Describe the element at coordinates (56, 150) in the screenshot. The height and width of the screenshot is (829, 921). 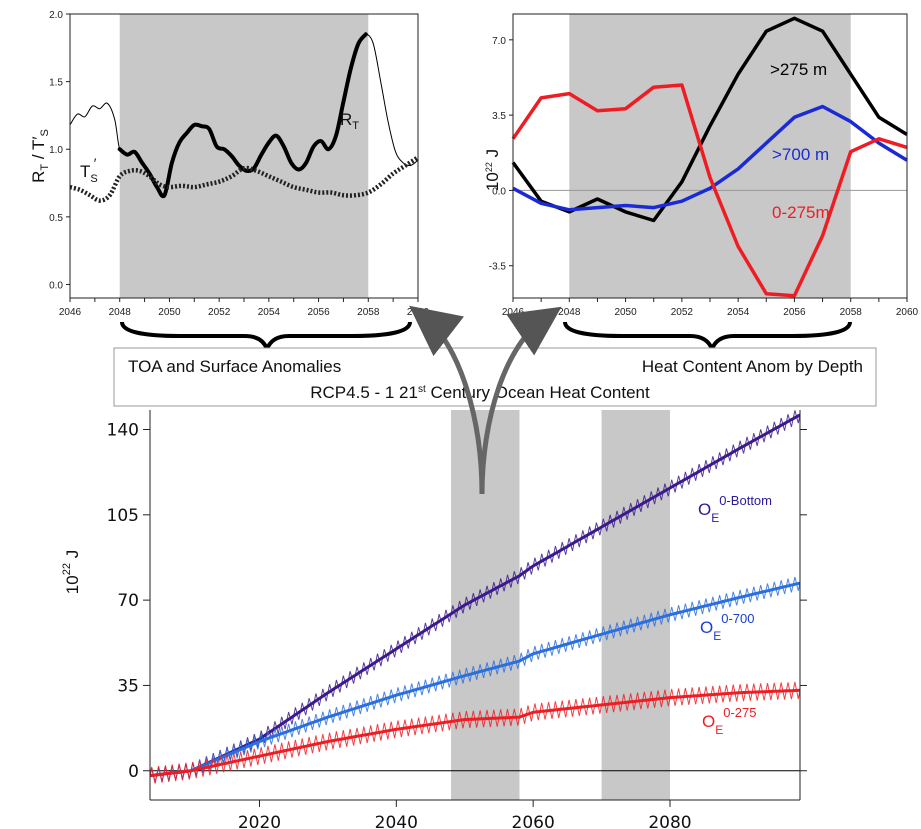
I see `toa-y-tick-label: 1.0` at that location.